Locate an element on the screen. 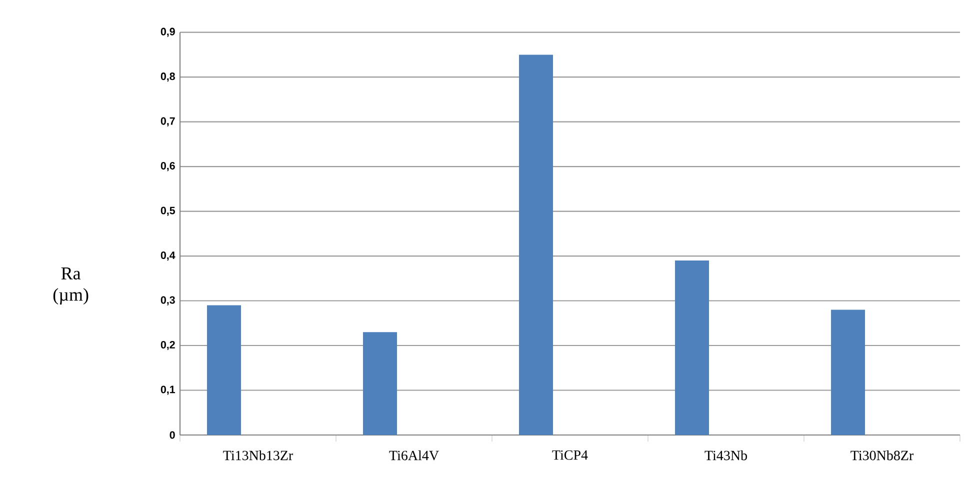 The image size is (972, 500). y-tick-label: 0,4 is located at coordinates (168, 256).